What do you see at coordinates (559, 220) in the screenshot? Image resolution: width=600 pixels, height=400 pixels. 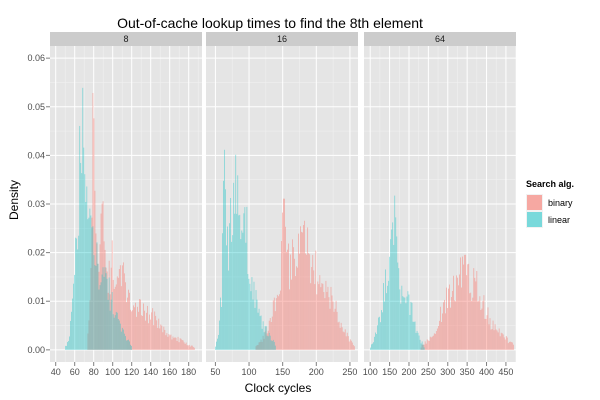 I see `legend-label-linear: linear` at bounding box center [559, 220].